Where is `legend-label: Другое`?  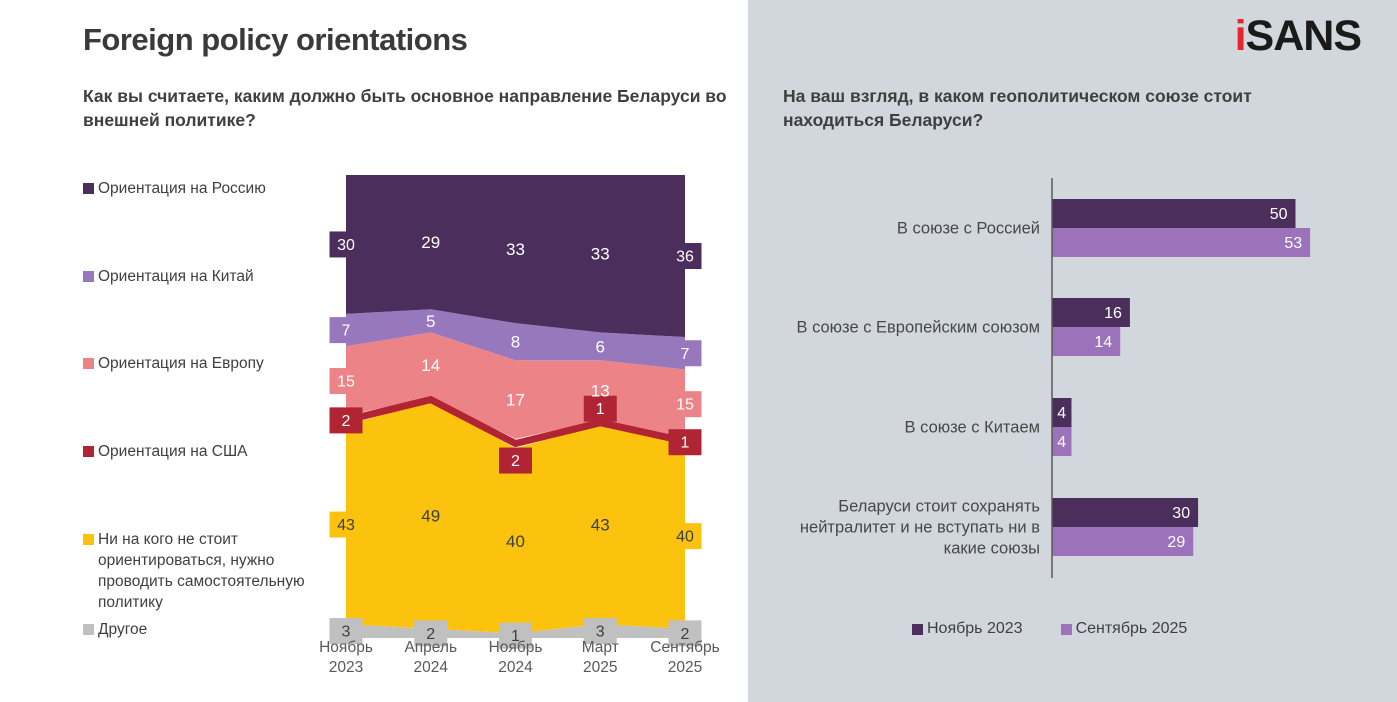 legend-label: Другое is located at coordinates (123, 629).